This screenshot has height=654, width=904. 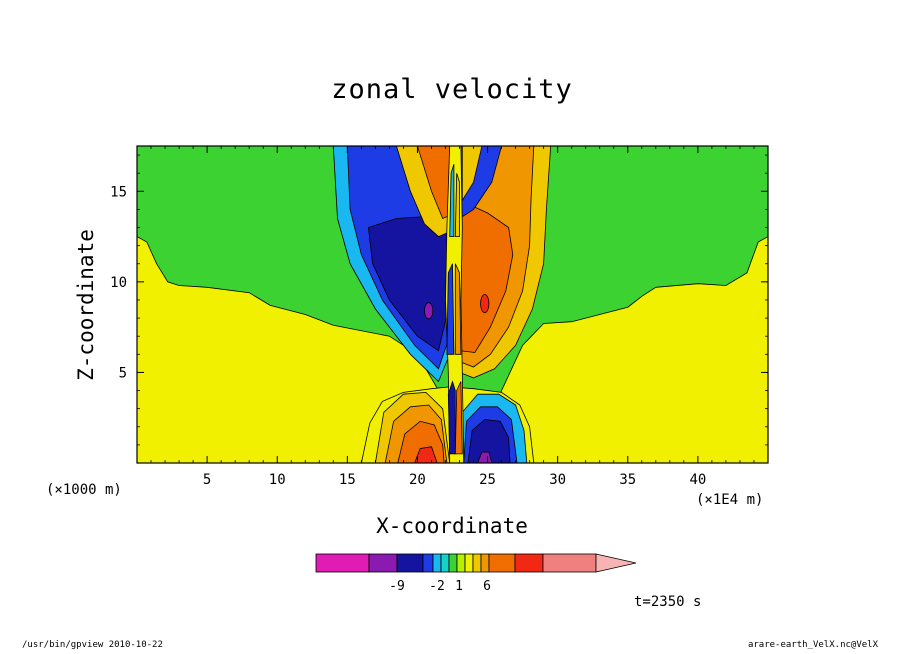 I want to click on x-tick-label: 5, so click(x=207, y=480).